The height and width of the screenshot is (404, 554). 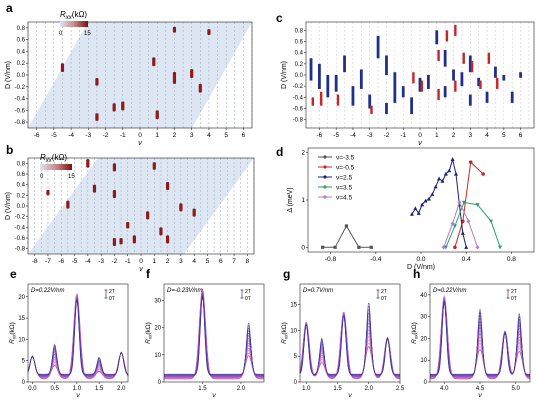 What do you see at coordinates (214, 334) in the screenshot?
I see `rxx-curve` at bounding box center [214, 334].